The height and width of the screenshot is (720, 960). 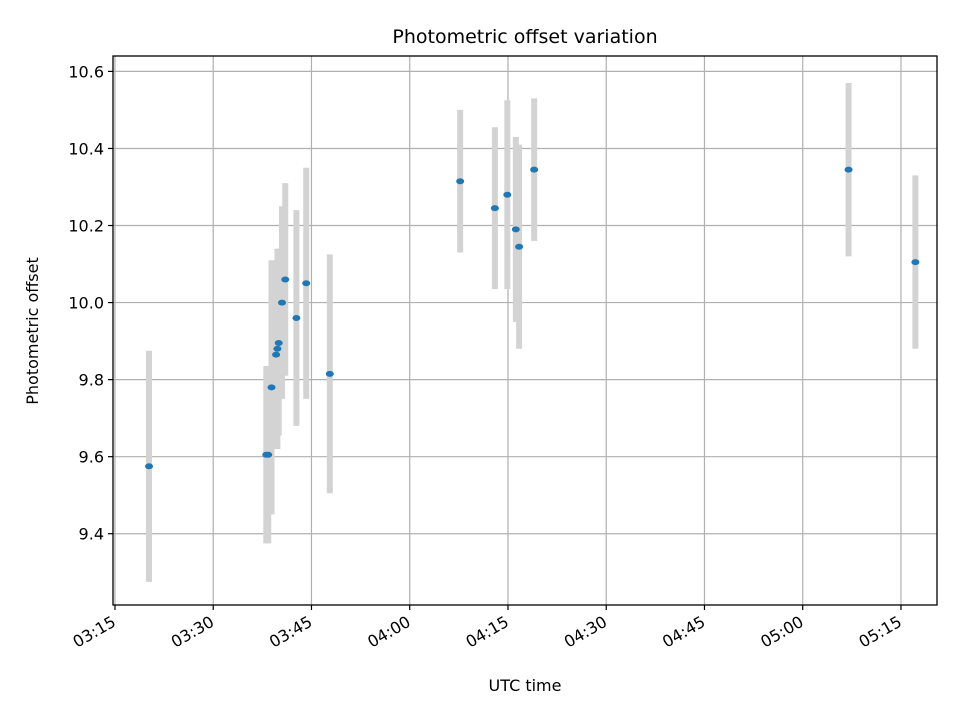 What do you see at coordinates (525, 685) in the screenshot?
I see `x-axis-label: UTC time` at bounding box center [525, 685].